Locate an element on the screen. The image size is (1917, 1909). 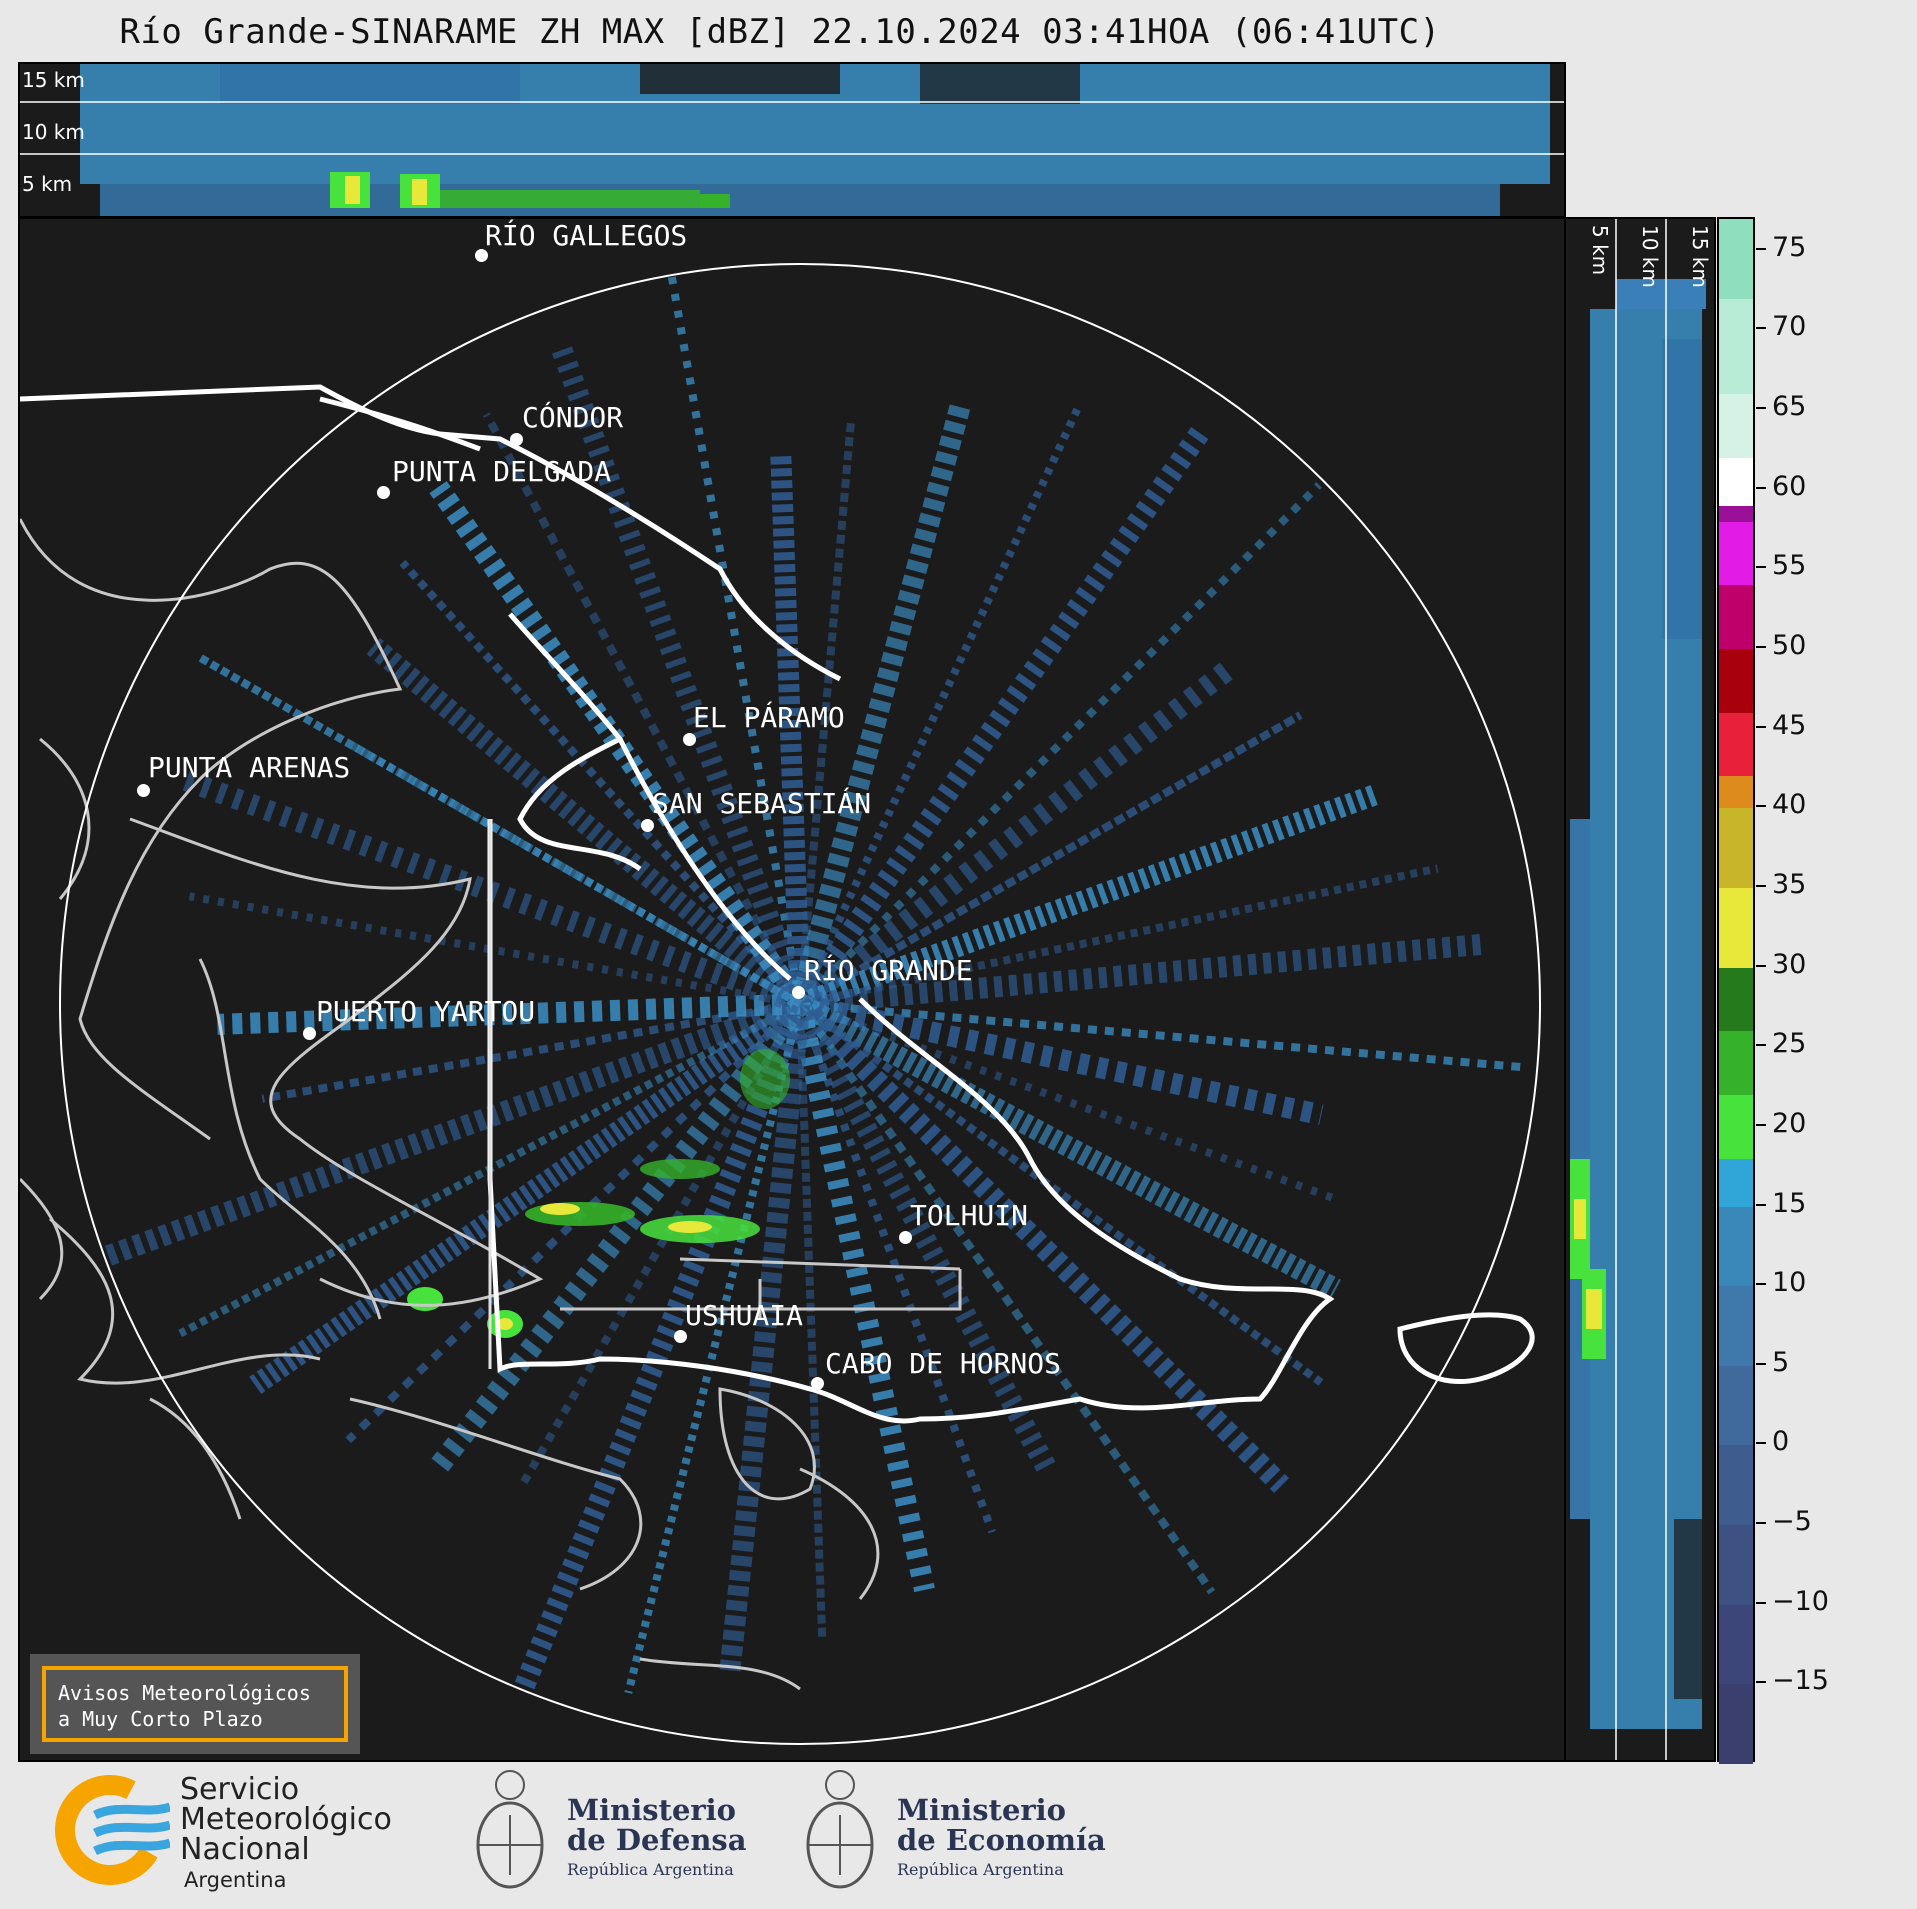
colorbar-tick-label: −5 is located at coordinates (1792, 1522).